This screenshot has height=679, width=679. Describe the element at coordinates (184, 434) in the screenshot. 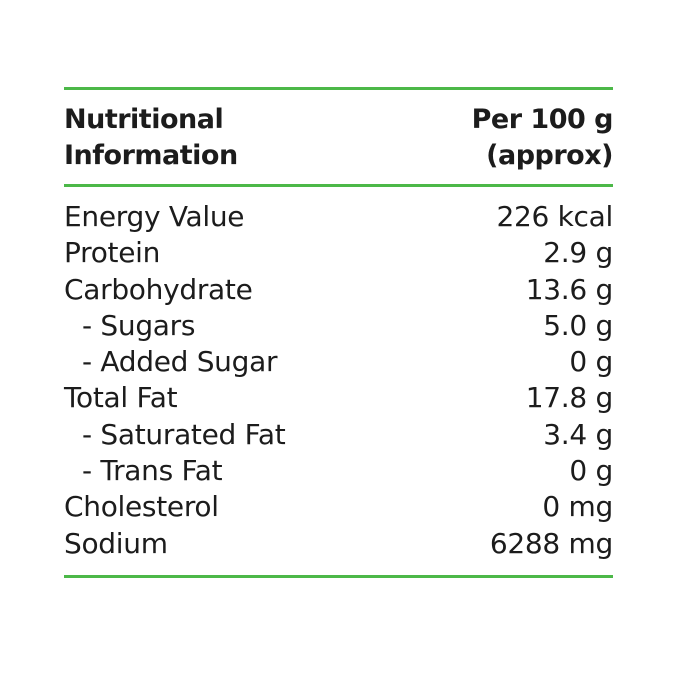

I see `nutrient-label: - Saturated Fat` at that location.